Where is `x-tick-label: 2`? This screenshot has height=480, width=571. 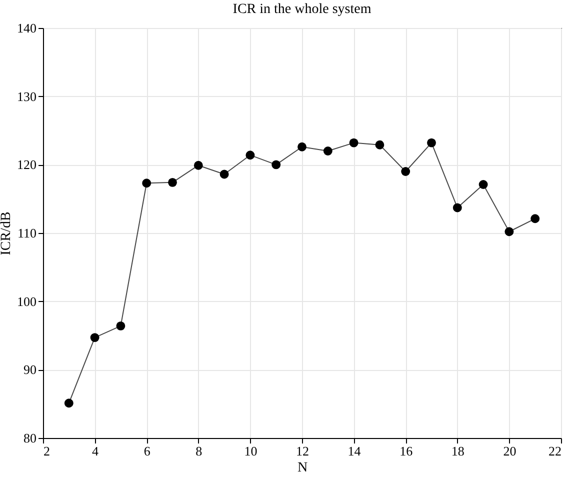 x-tick-label: 2 is located at coordinates (47, 451).